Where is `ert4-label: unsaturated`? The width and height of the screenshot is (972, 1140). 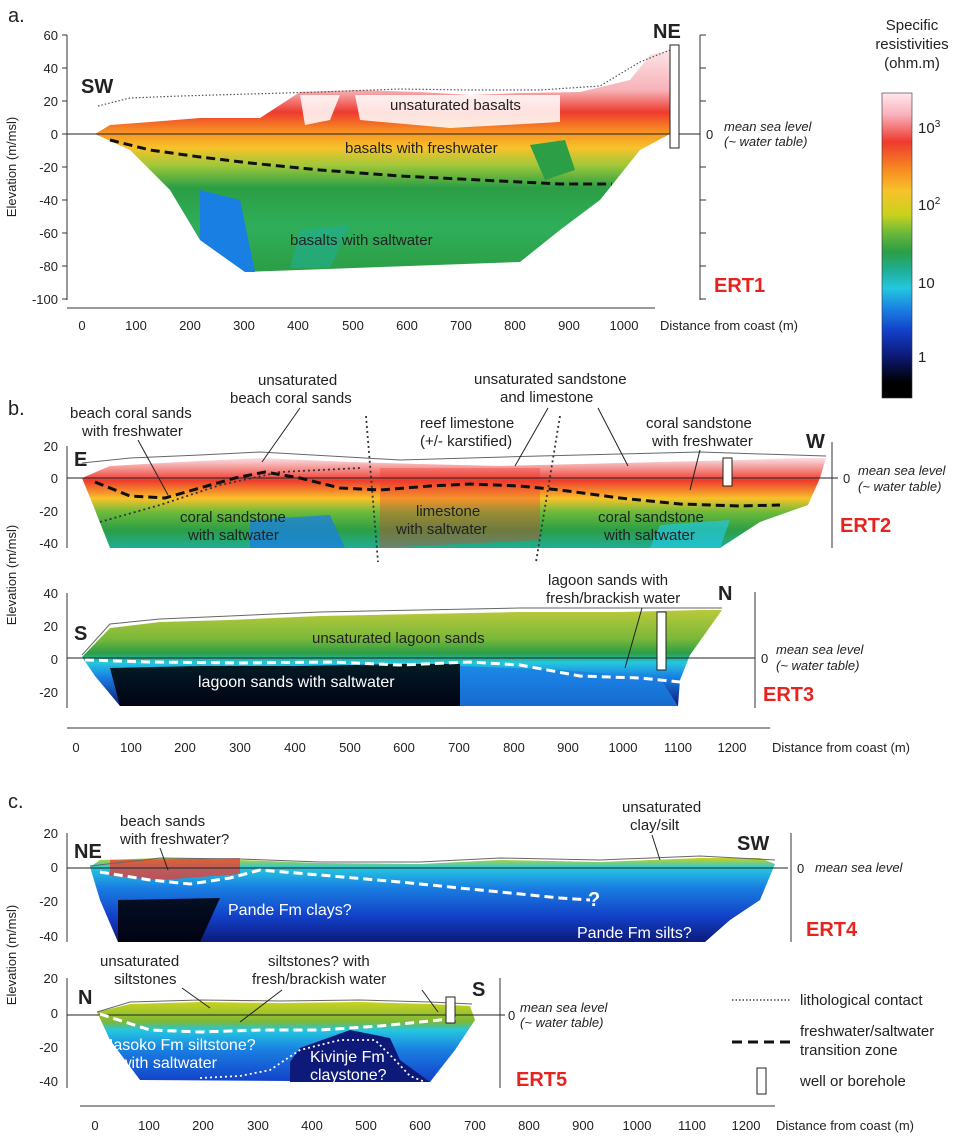 ert4-label: unsaturated is located at coordinates (661, 807).